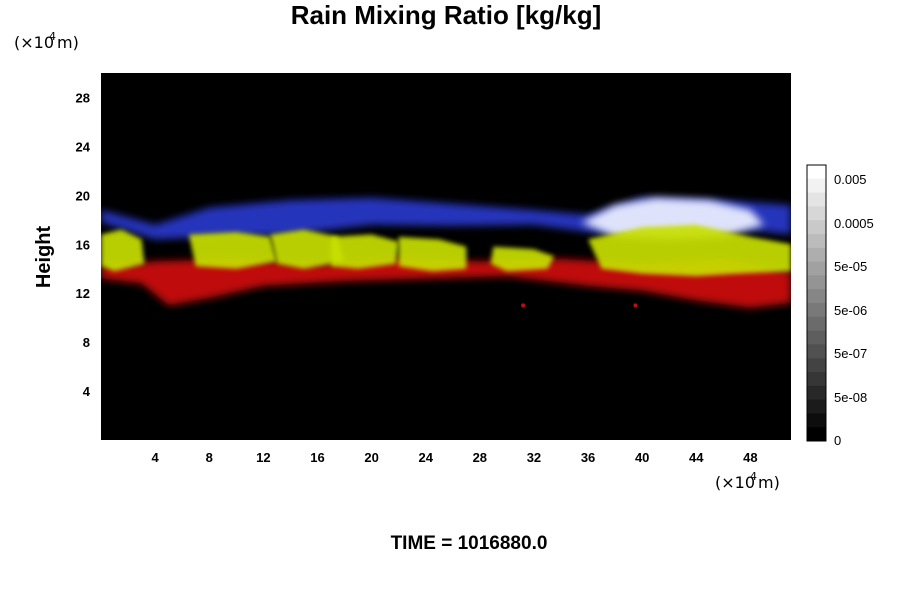 This screenshot has height=600, width=900. I want to click on x-tick-label: 44, so click(696, 457).